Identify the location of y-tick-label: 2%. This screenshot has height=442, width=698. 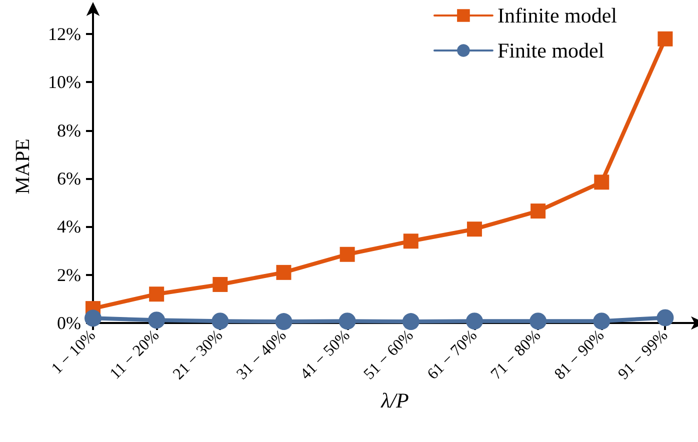
(69, 274).